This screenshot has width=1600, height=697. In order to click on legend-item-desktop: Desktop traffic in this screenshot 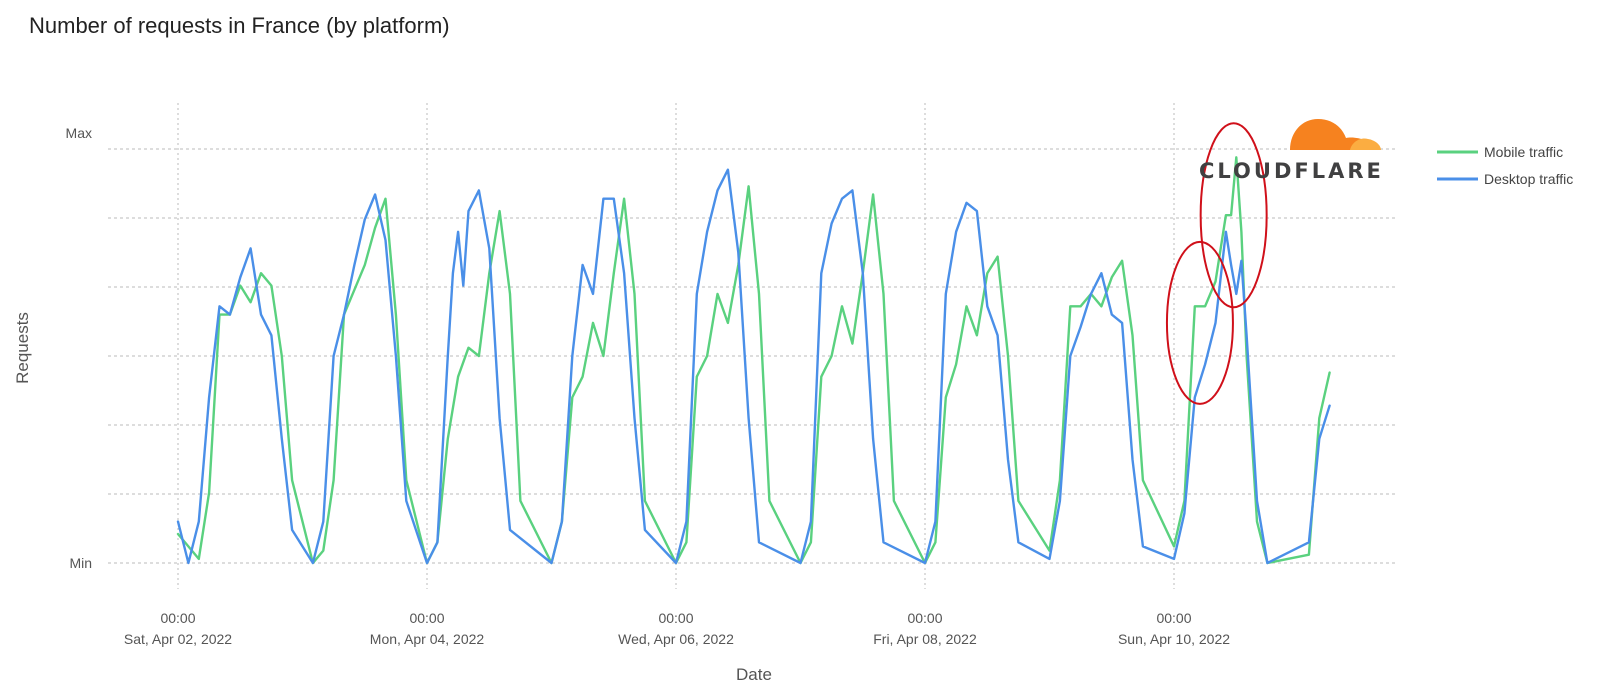, I will do `click(1505, 179)`.